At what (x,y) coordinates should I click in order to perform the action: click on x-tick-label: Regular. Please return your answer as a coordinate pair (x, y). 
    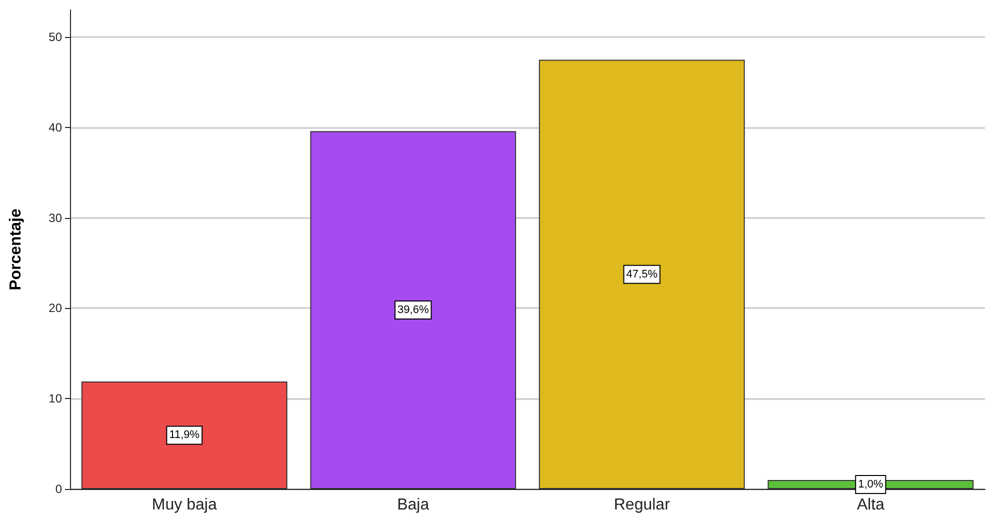
    Looking at the image, I should click on (642, 505).